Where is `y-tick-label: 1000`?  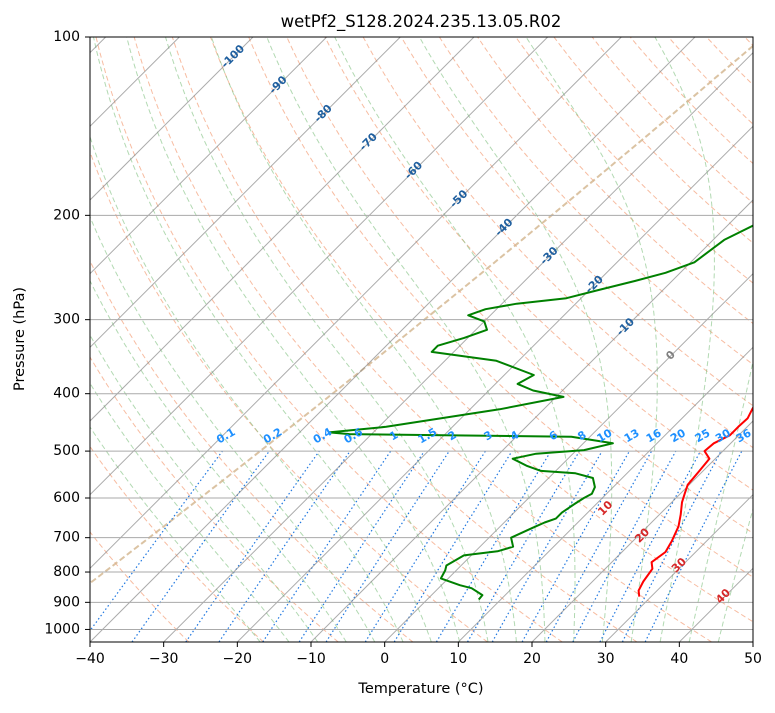
y-tick-label: 1000 is located at coordinates (62, 629).